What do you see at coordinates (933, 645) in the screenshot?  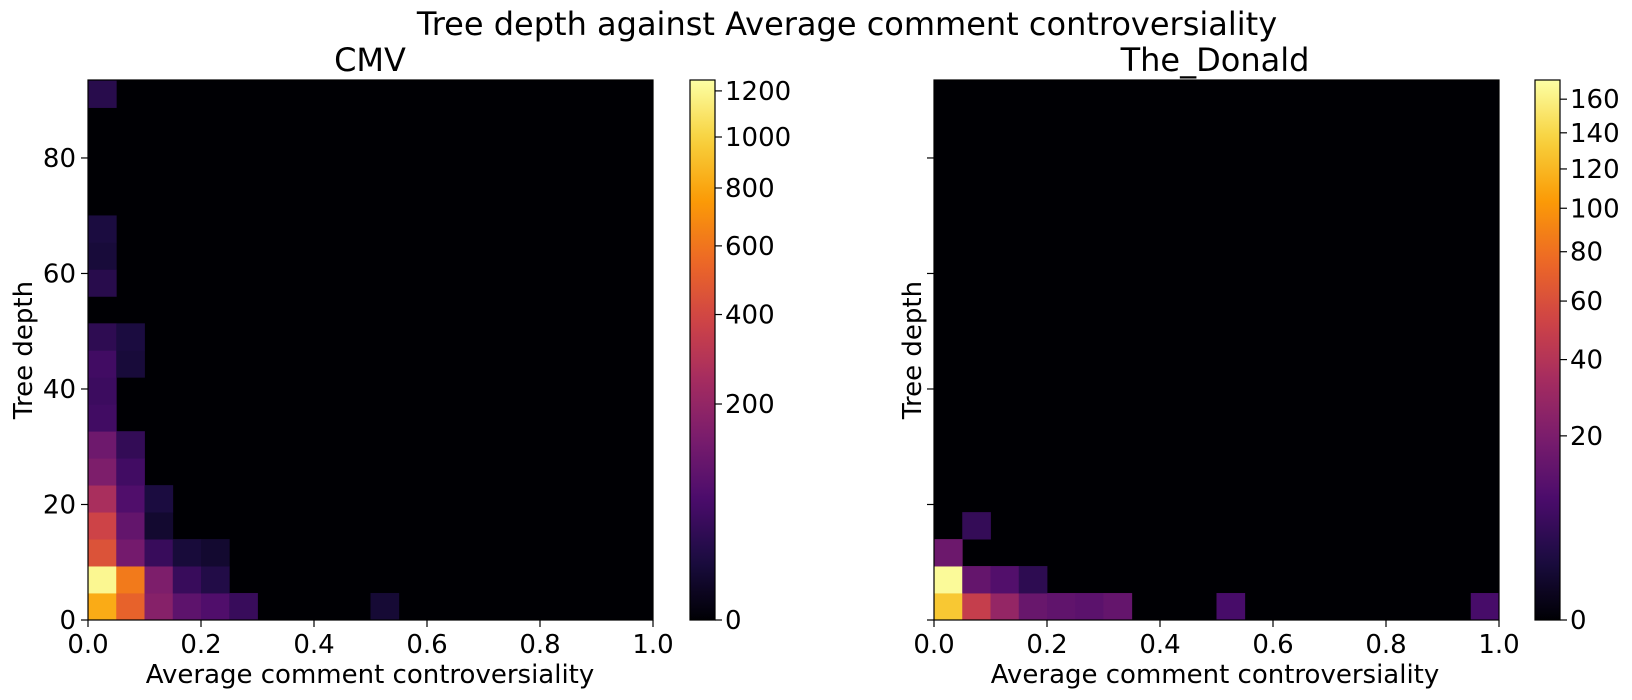 I see `panel-the-donald-x-tick-label: 0.0` at bounding box center [933, 645].